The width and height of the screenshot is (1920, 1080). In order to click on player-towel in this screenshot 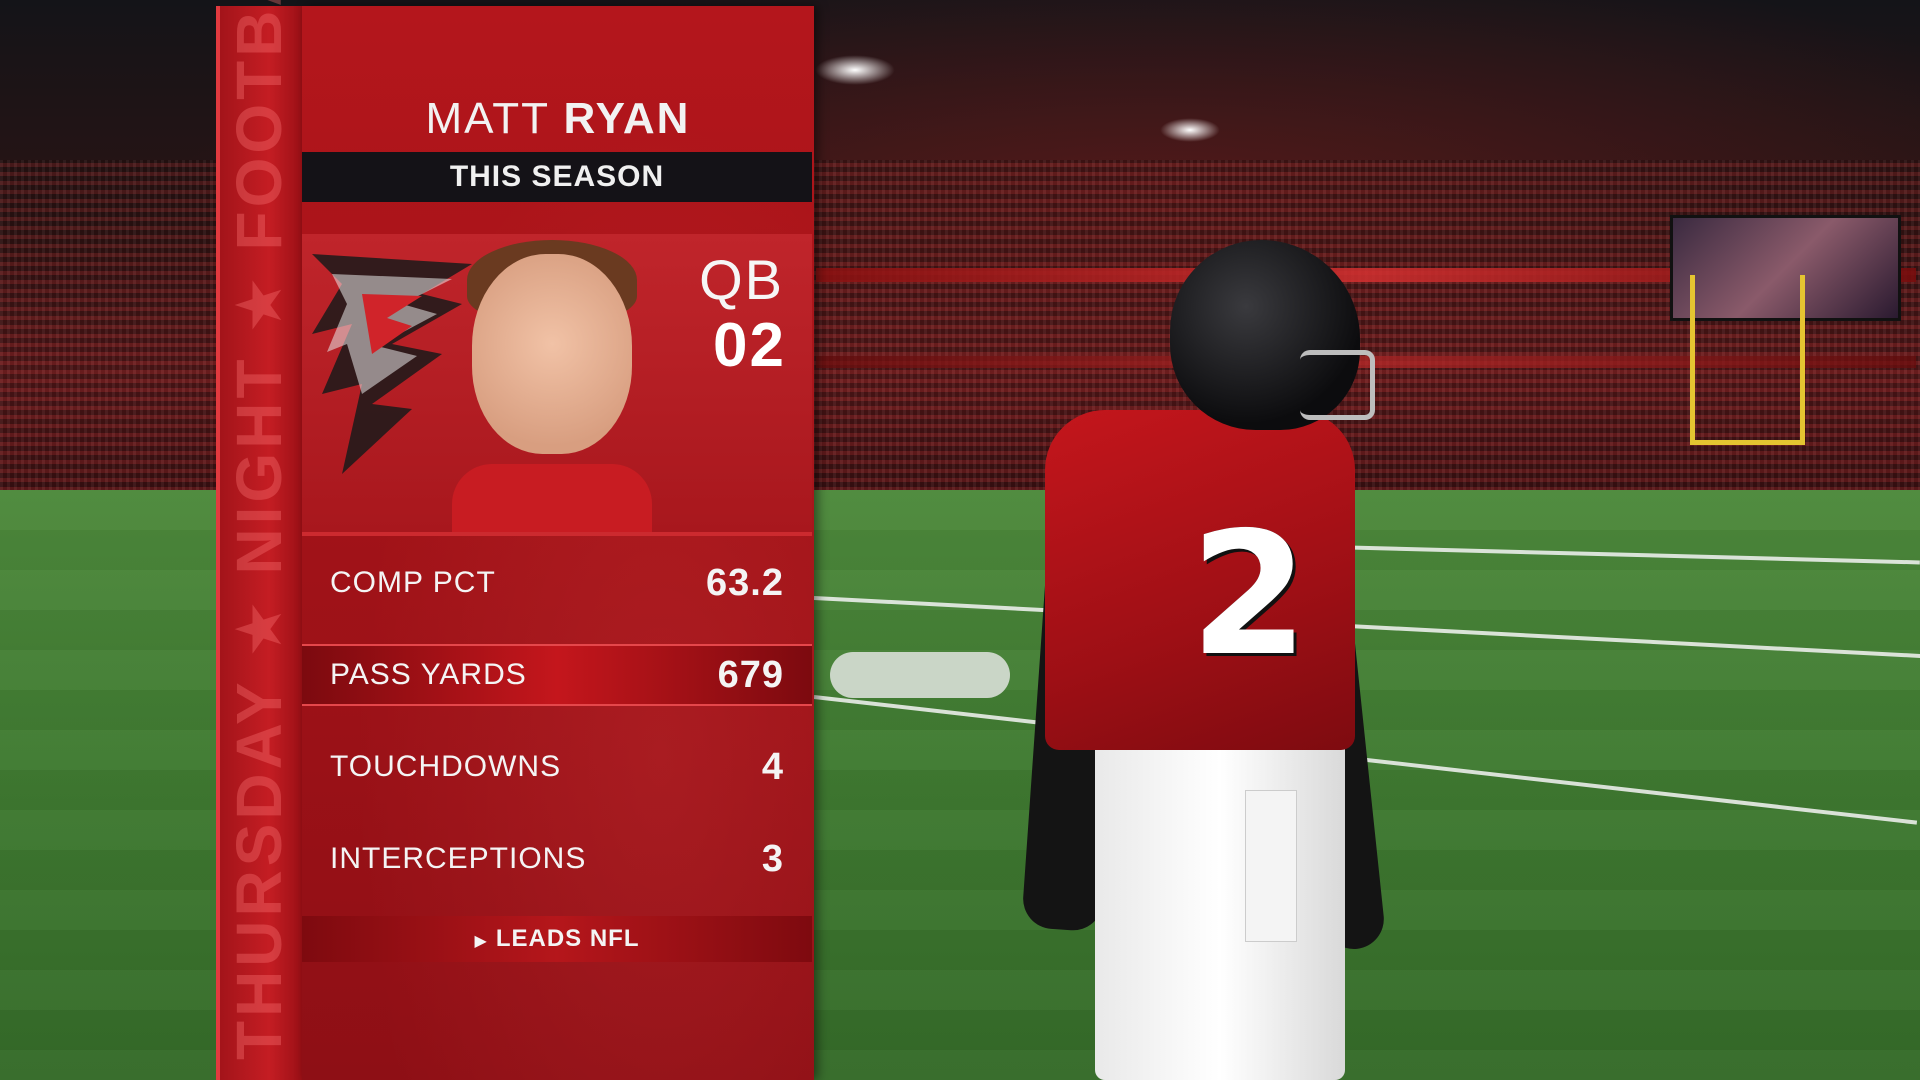, I will do `click(1271, 866)`.